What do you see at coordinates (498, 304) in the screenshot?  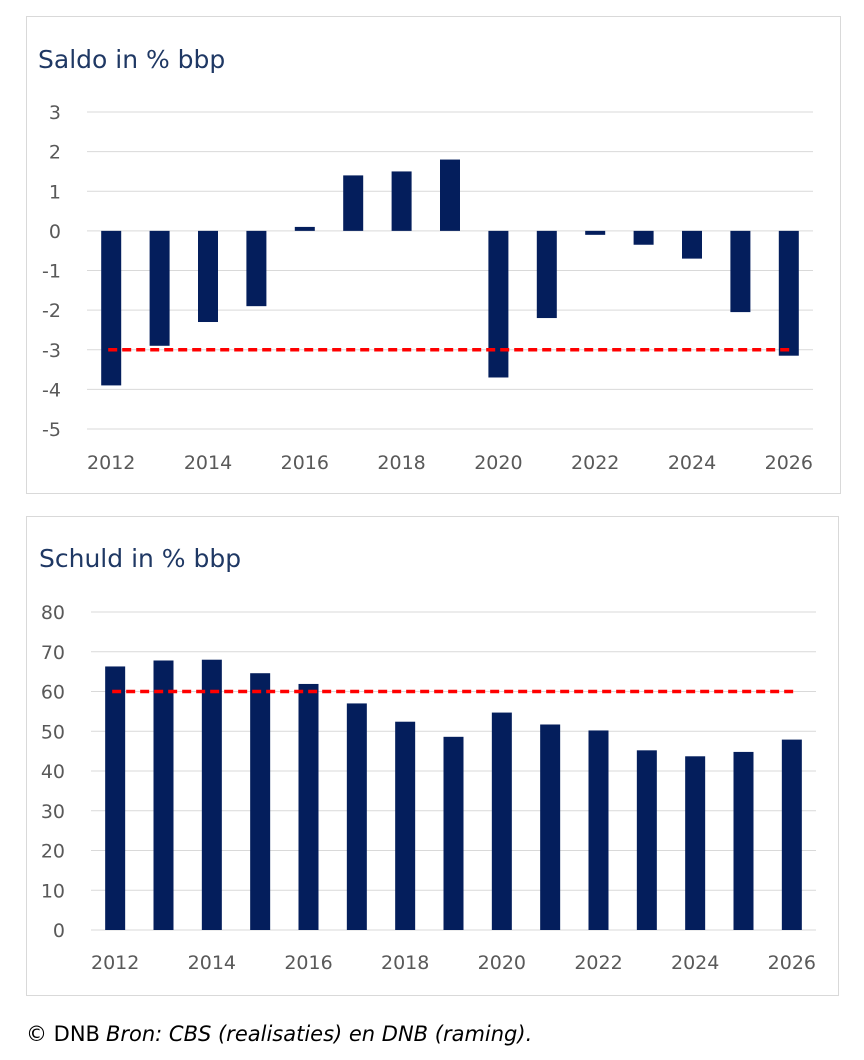 I see `saldo-bar-2020` at bounding box center [498, 304].